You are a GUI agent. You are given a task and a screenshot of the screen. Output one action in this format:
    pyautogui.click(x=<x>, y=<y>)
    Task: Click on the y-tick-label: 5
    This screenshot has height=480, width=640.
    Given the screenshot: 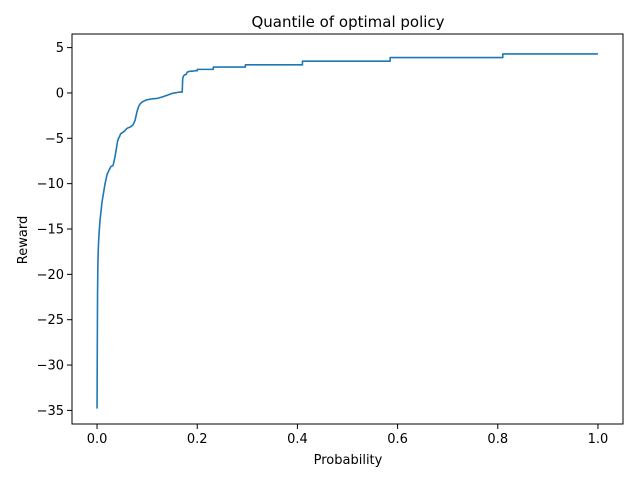 What is the action you would take?
    pyautogui.click(x=60, y=48)
    